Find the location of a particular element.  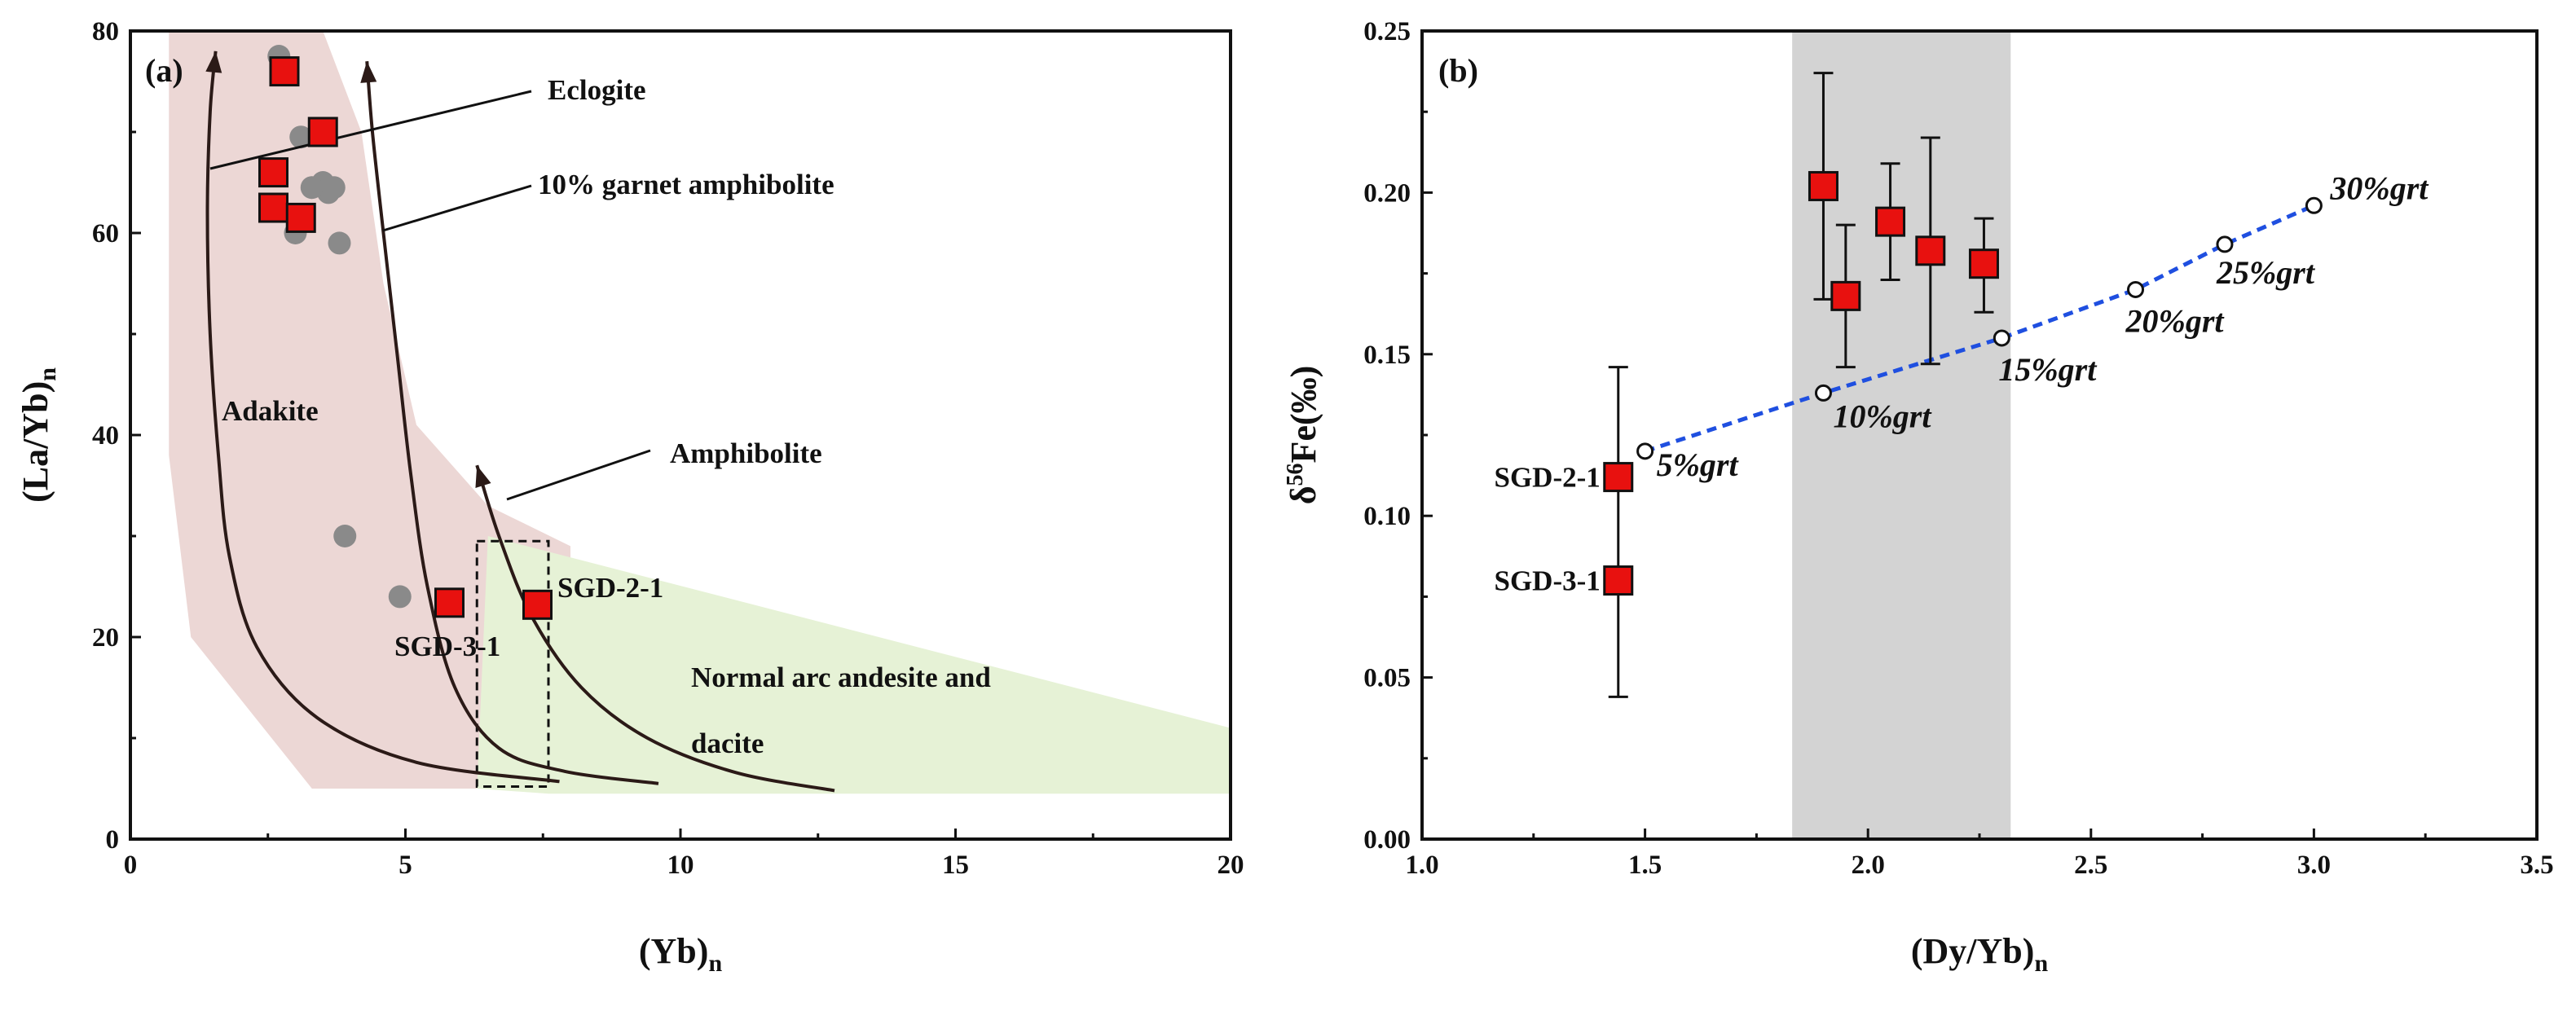

panel-b-x-axis-title: (Dy/Yb)n is located at coordinates (1980, 954).